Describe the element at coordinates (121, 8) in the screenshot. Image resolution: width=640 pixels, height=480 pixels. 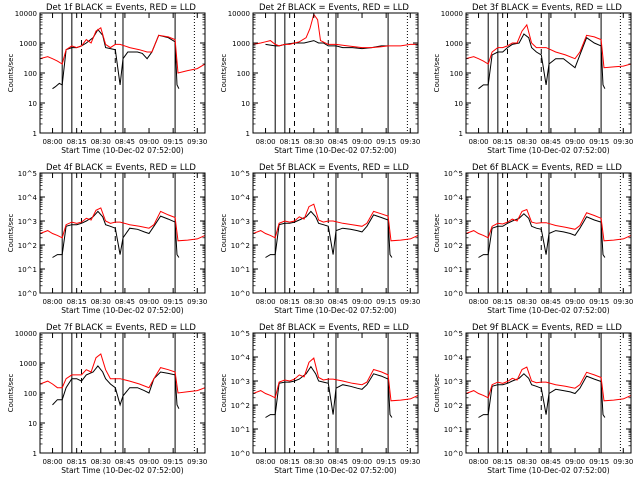
I see `chart-title: Det 1f BLACK = Events, RED = LLD` at that location.